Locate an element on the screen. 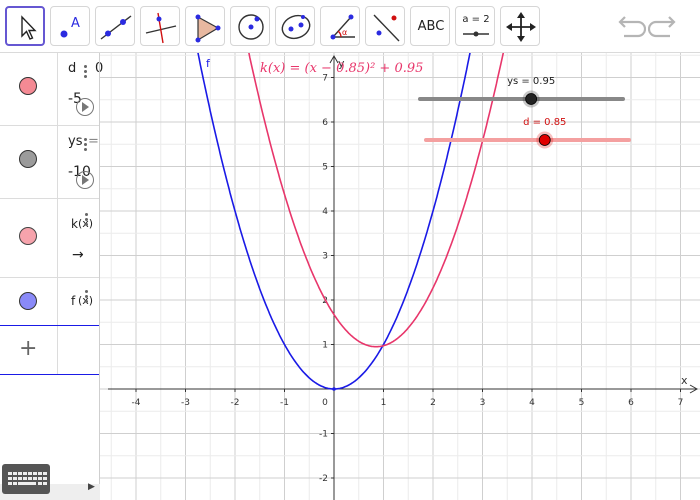 Image resolution: width=700 pixels, height=500 pixels. algebra-item-name: d is located at coordinates (72, 68).